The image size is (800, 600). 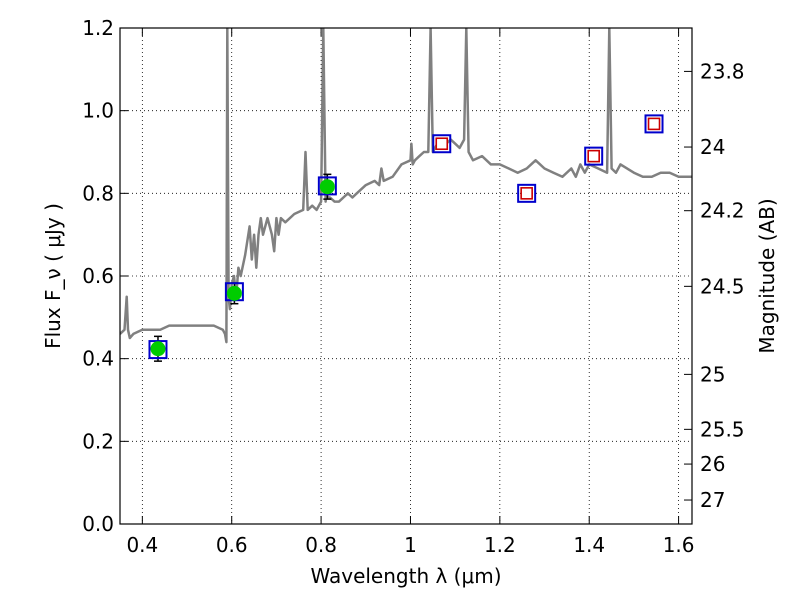 What do you see at coordinates (712, 147) in the screenshot?
I see `right-tick-label: 24` at bounding box center [712, 147].